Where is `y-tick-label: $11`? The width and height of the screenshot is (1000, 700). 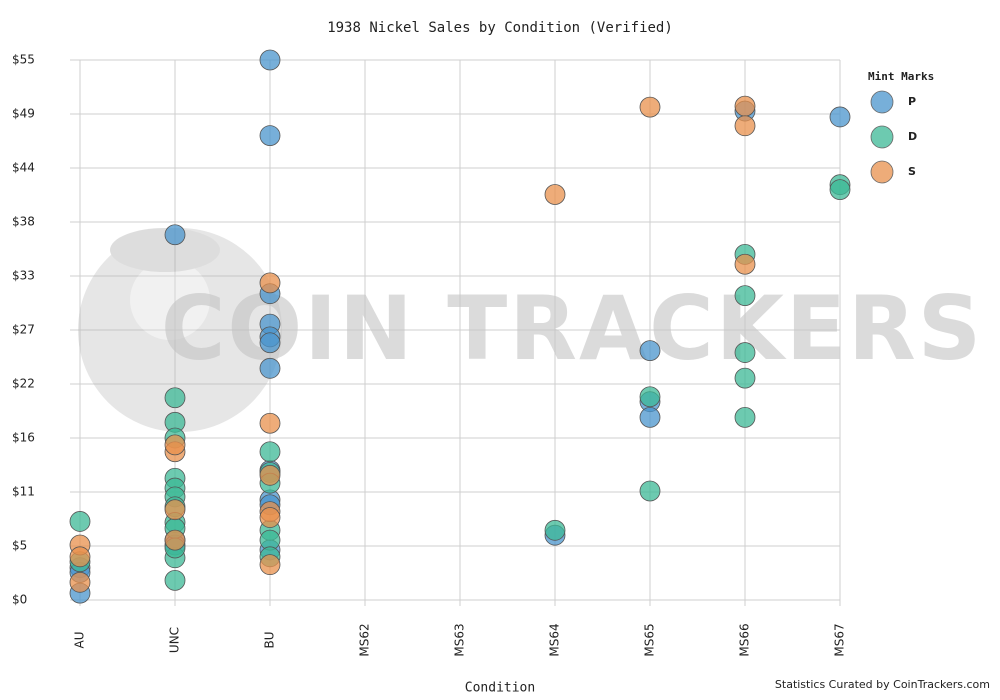
y-tick-label: $11 is located at coordinates (23, 492).